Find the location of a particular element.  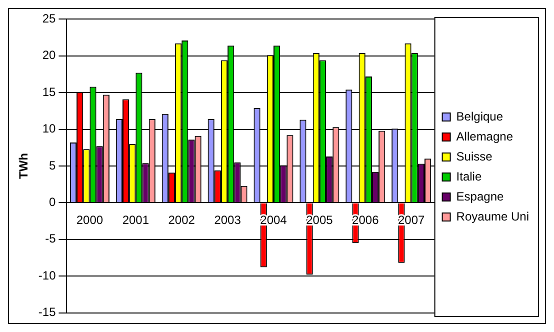

y-tick-label: -15 is located at coordinates (47, 312).